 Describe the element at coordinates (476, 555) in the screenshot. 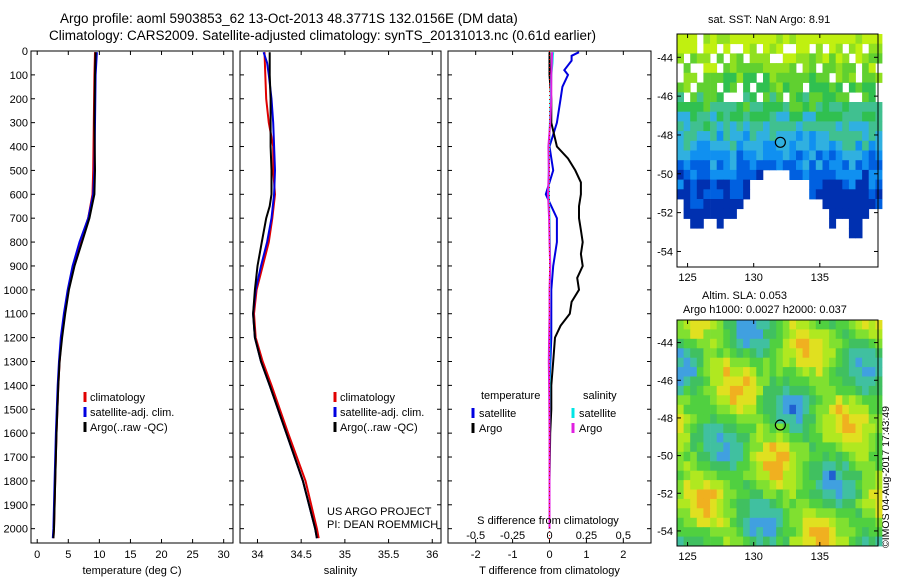

I see `difference-xtick-label: -2` at that location.